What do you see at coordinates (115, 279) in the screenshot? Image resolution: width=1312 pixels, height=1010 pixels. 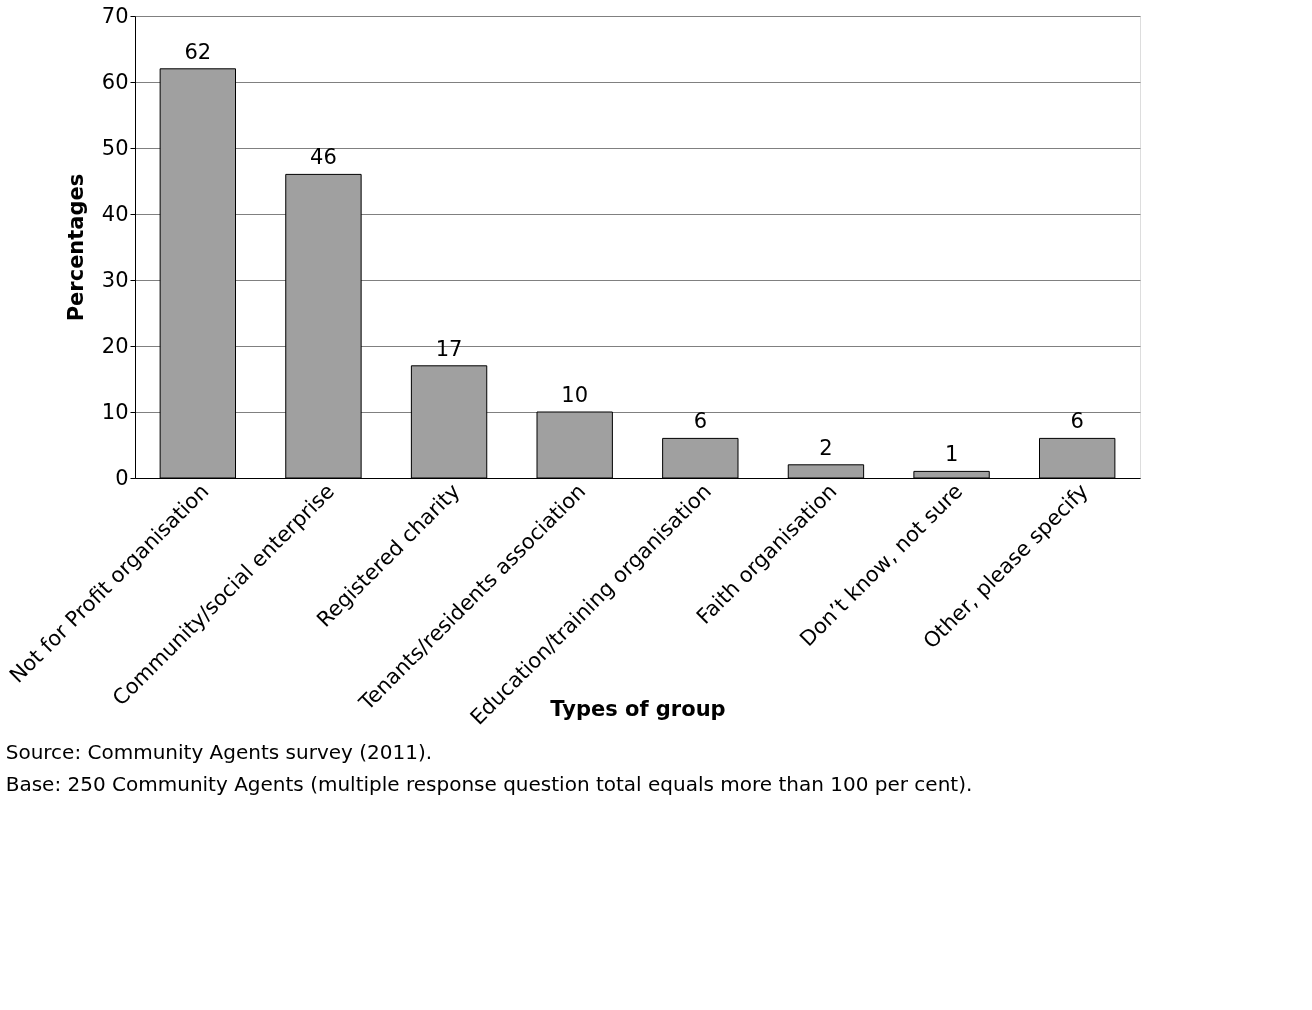 I see `y-tick-label: 30` at bounding box center [115, 279].